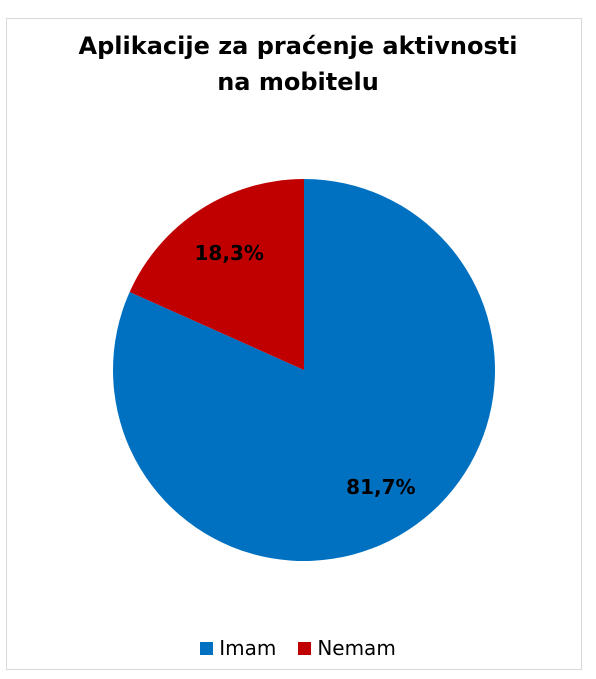 This screenshot has height=679, width=596. I want to click on data-label-nemam: 18,3%, so click(229, 253).